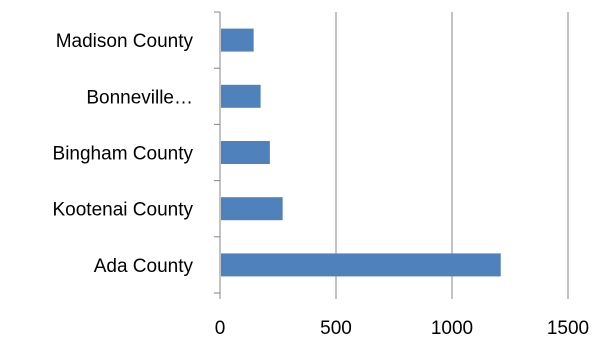 This screenshot has height=339, width=610. I want to click on category-label: Madison County, so click(125, 41).